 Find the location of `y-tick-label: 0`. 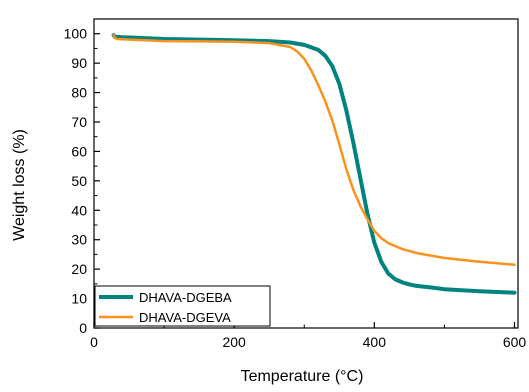

y-tick-label: 0 is located at coordinates (83, 328).